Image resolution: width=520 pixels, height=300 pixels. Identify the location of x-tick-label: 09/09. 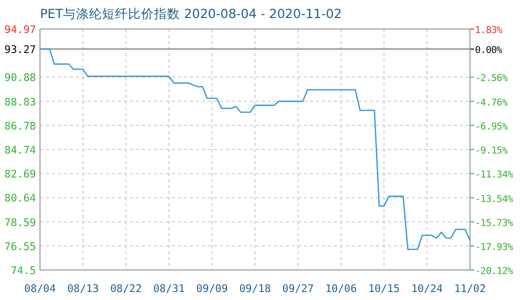
(212, 289).